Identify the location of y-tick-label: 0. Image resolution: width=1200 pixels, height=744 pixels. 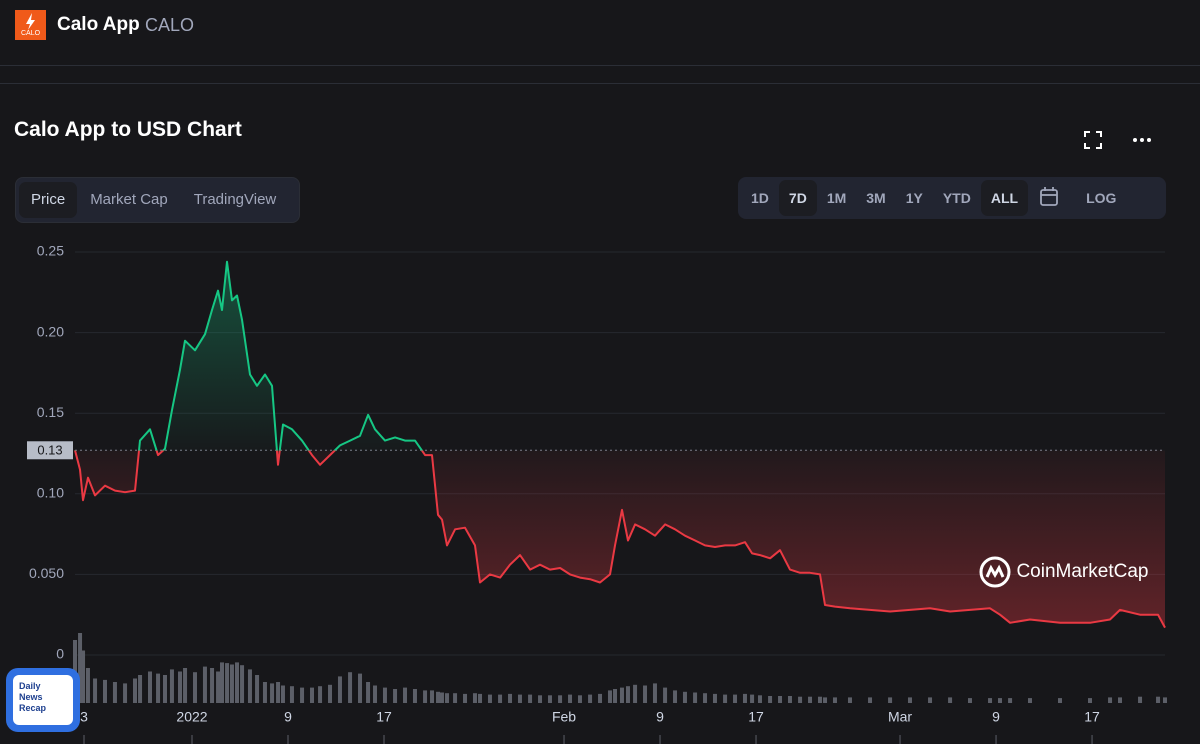
(60, 654).